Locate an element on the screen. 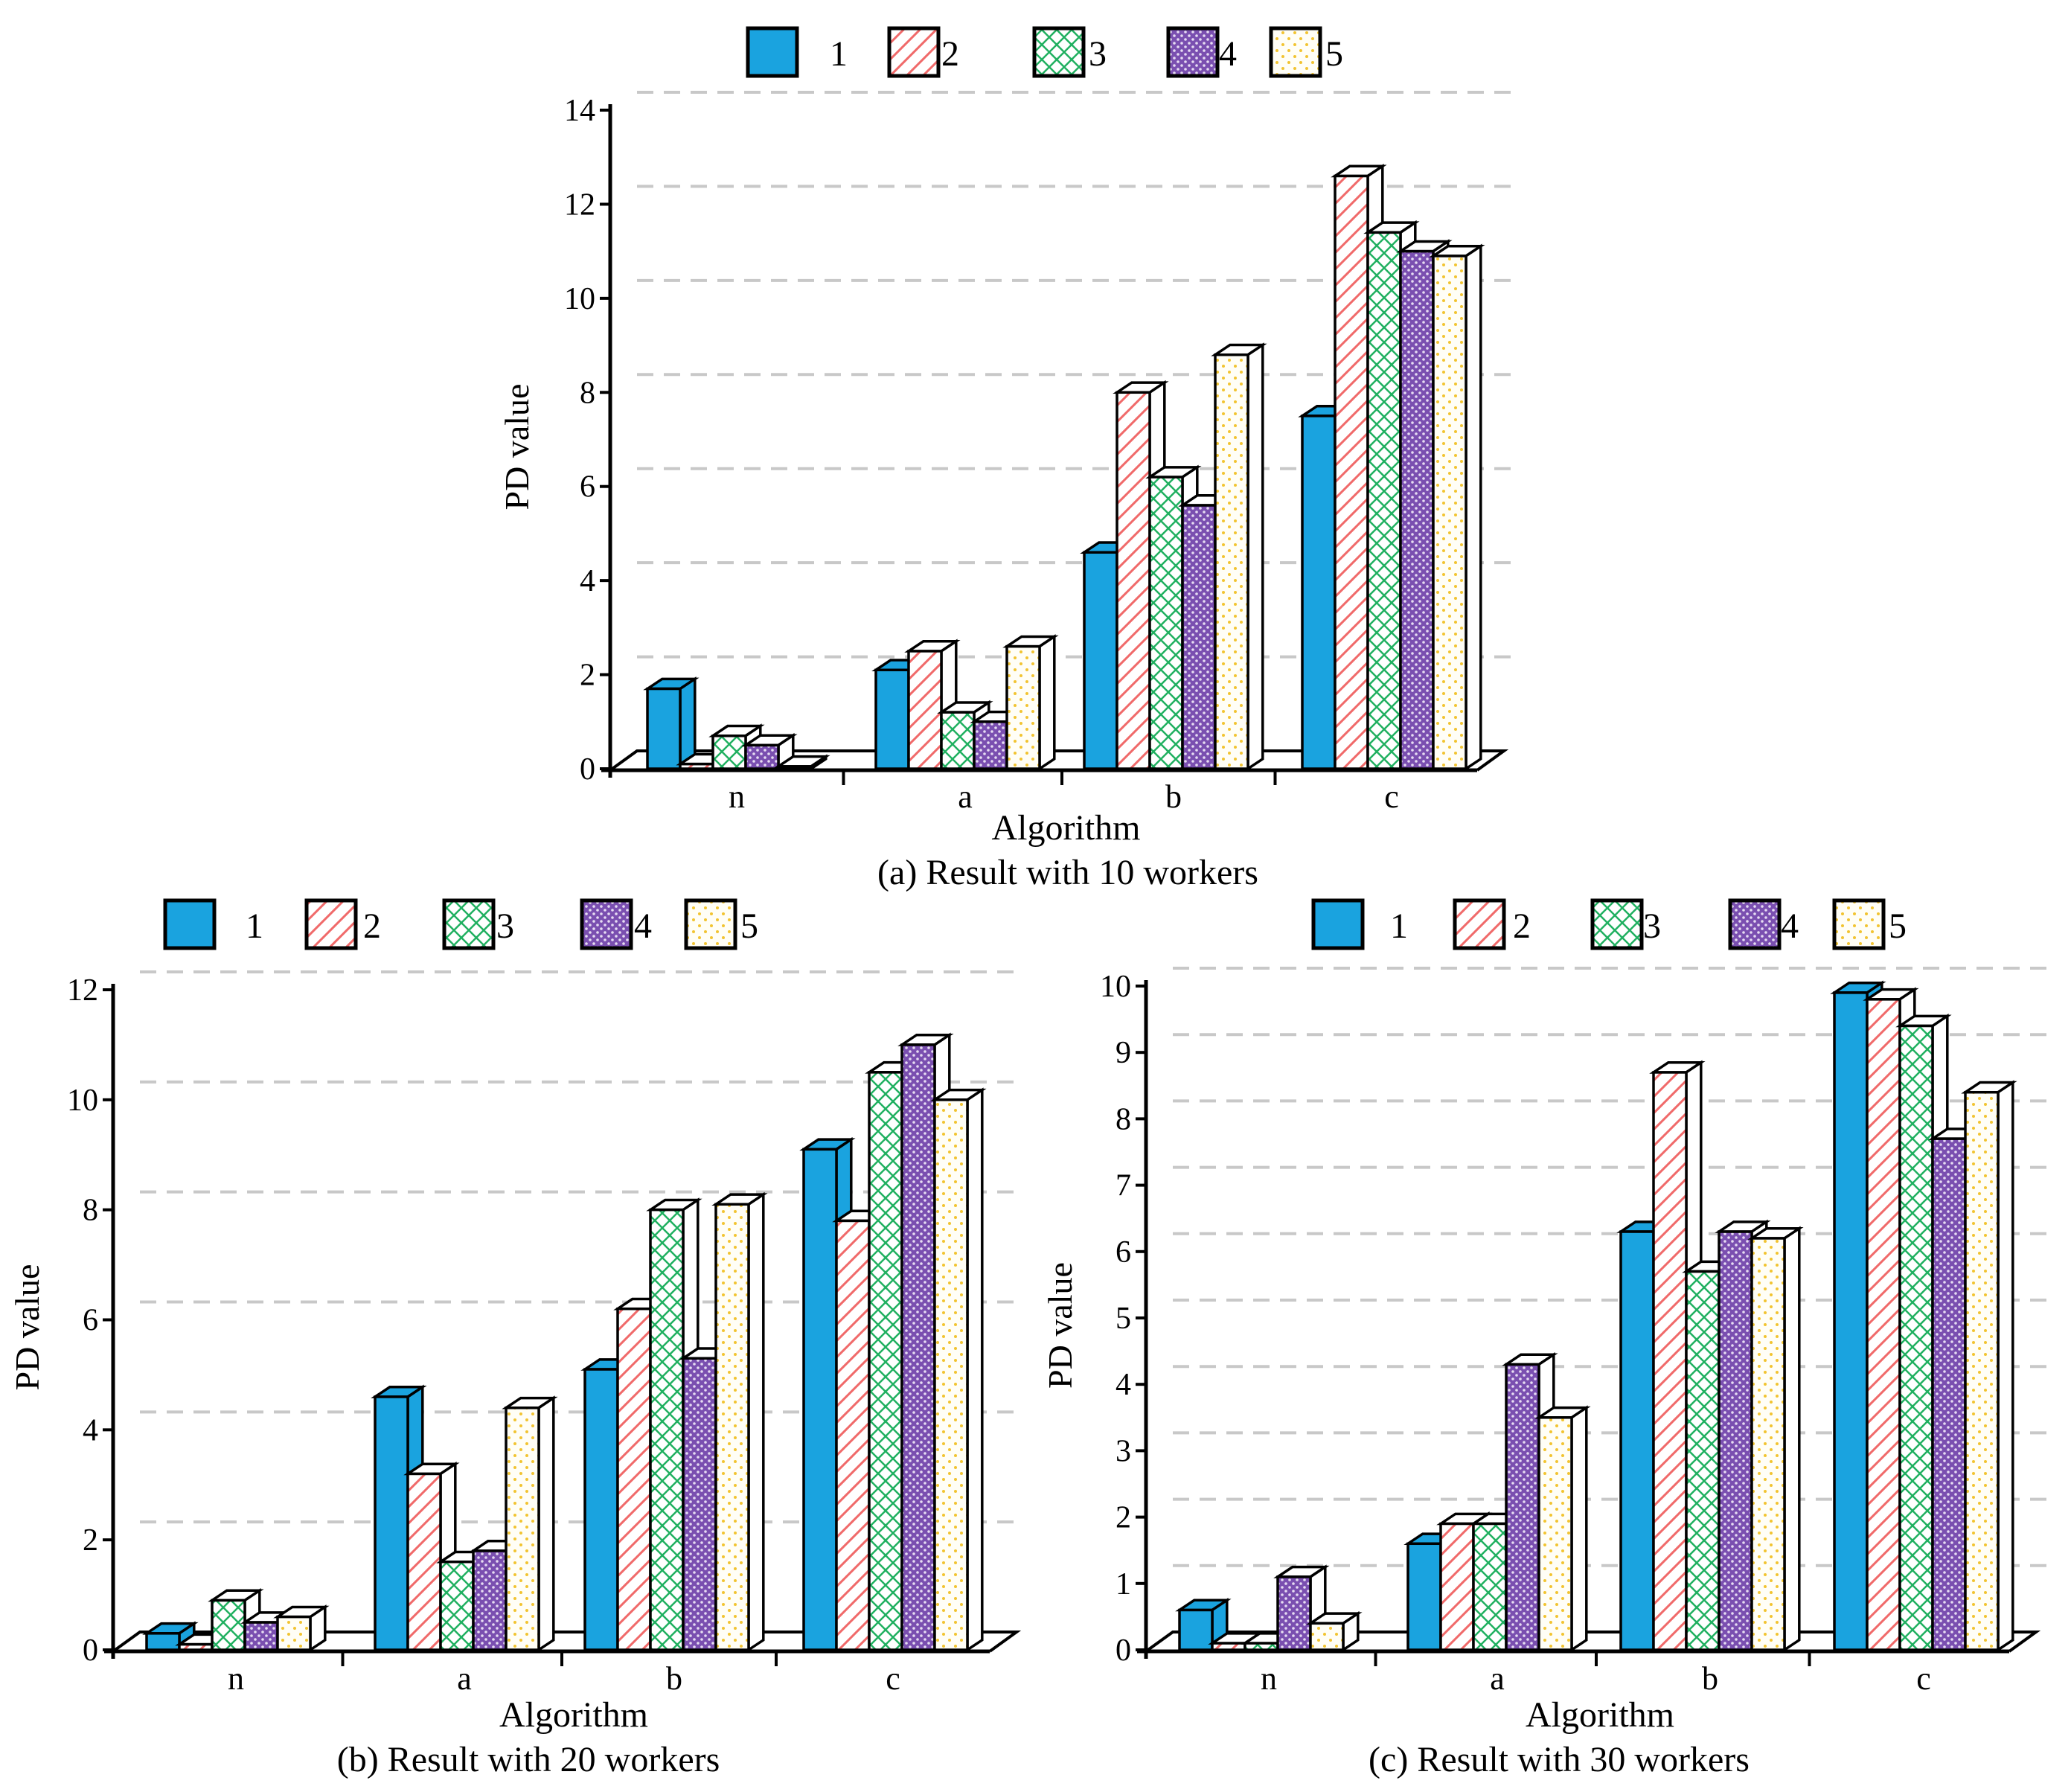  y-tick-label: 12 is located at coordinates (579, 205).